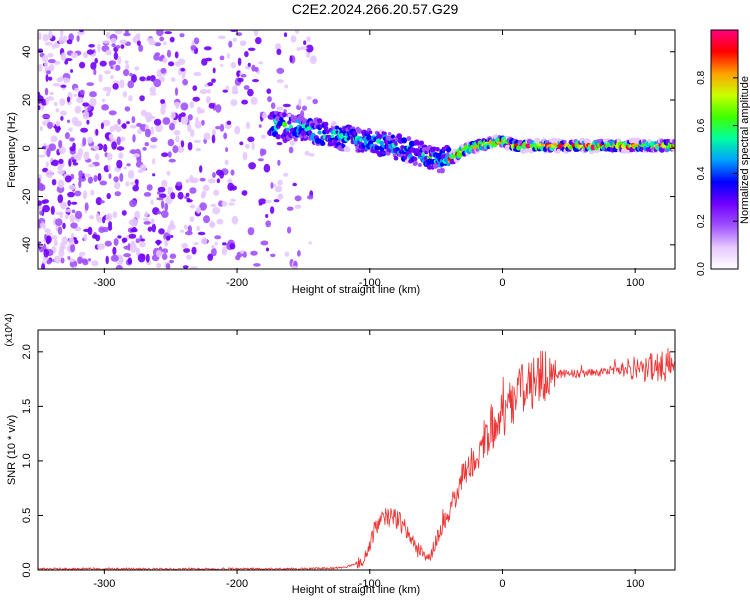 This screenshot has width=750, height=605. Describe the element at coordinates (104, 584) in the screenshot. I see `x-tick-label: -300` at that location.